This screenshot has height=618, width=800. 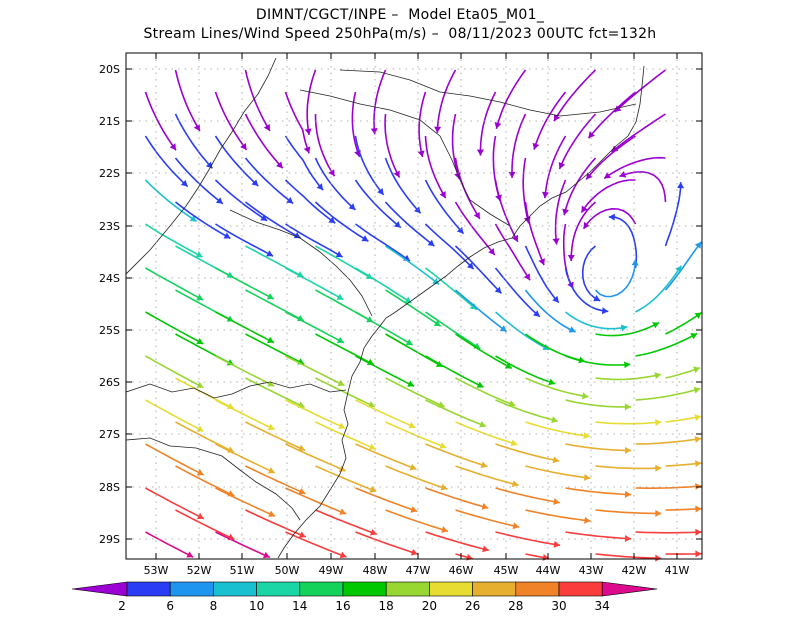 I want to click on title-line-1: DIMNT/CGCT/INPE – Model Eta05_M01_, so click(x=400, y=15).